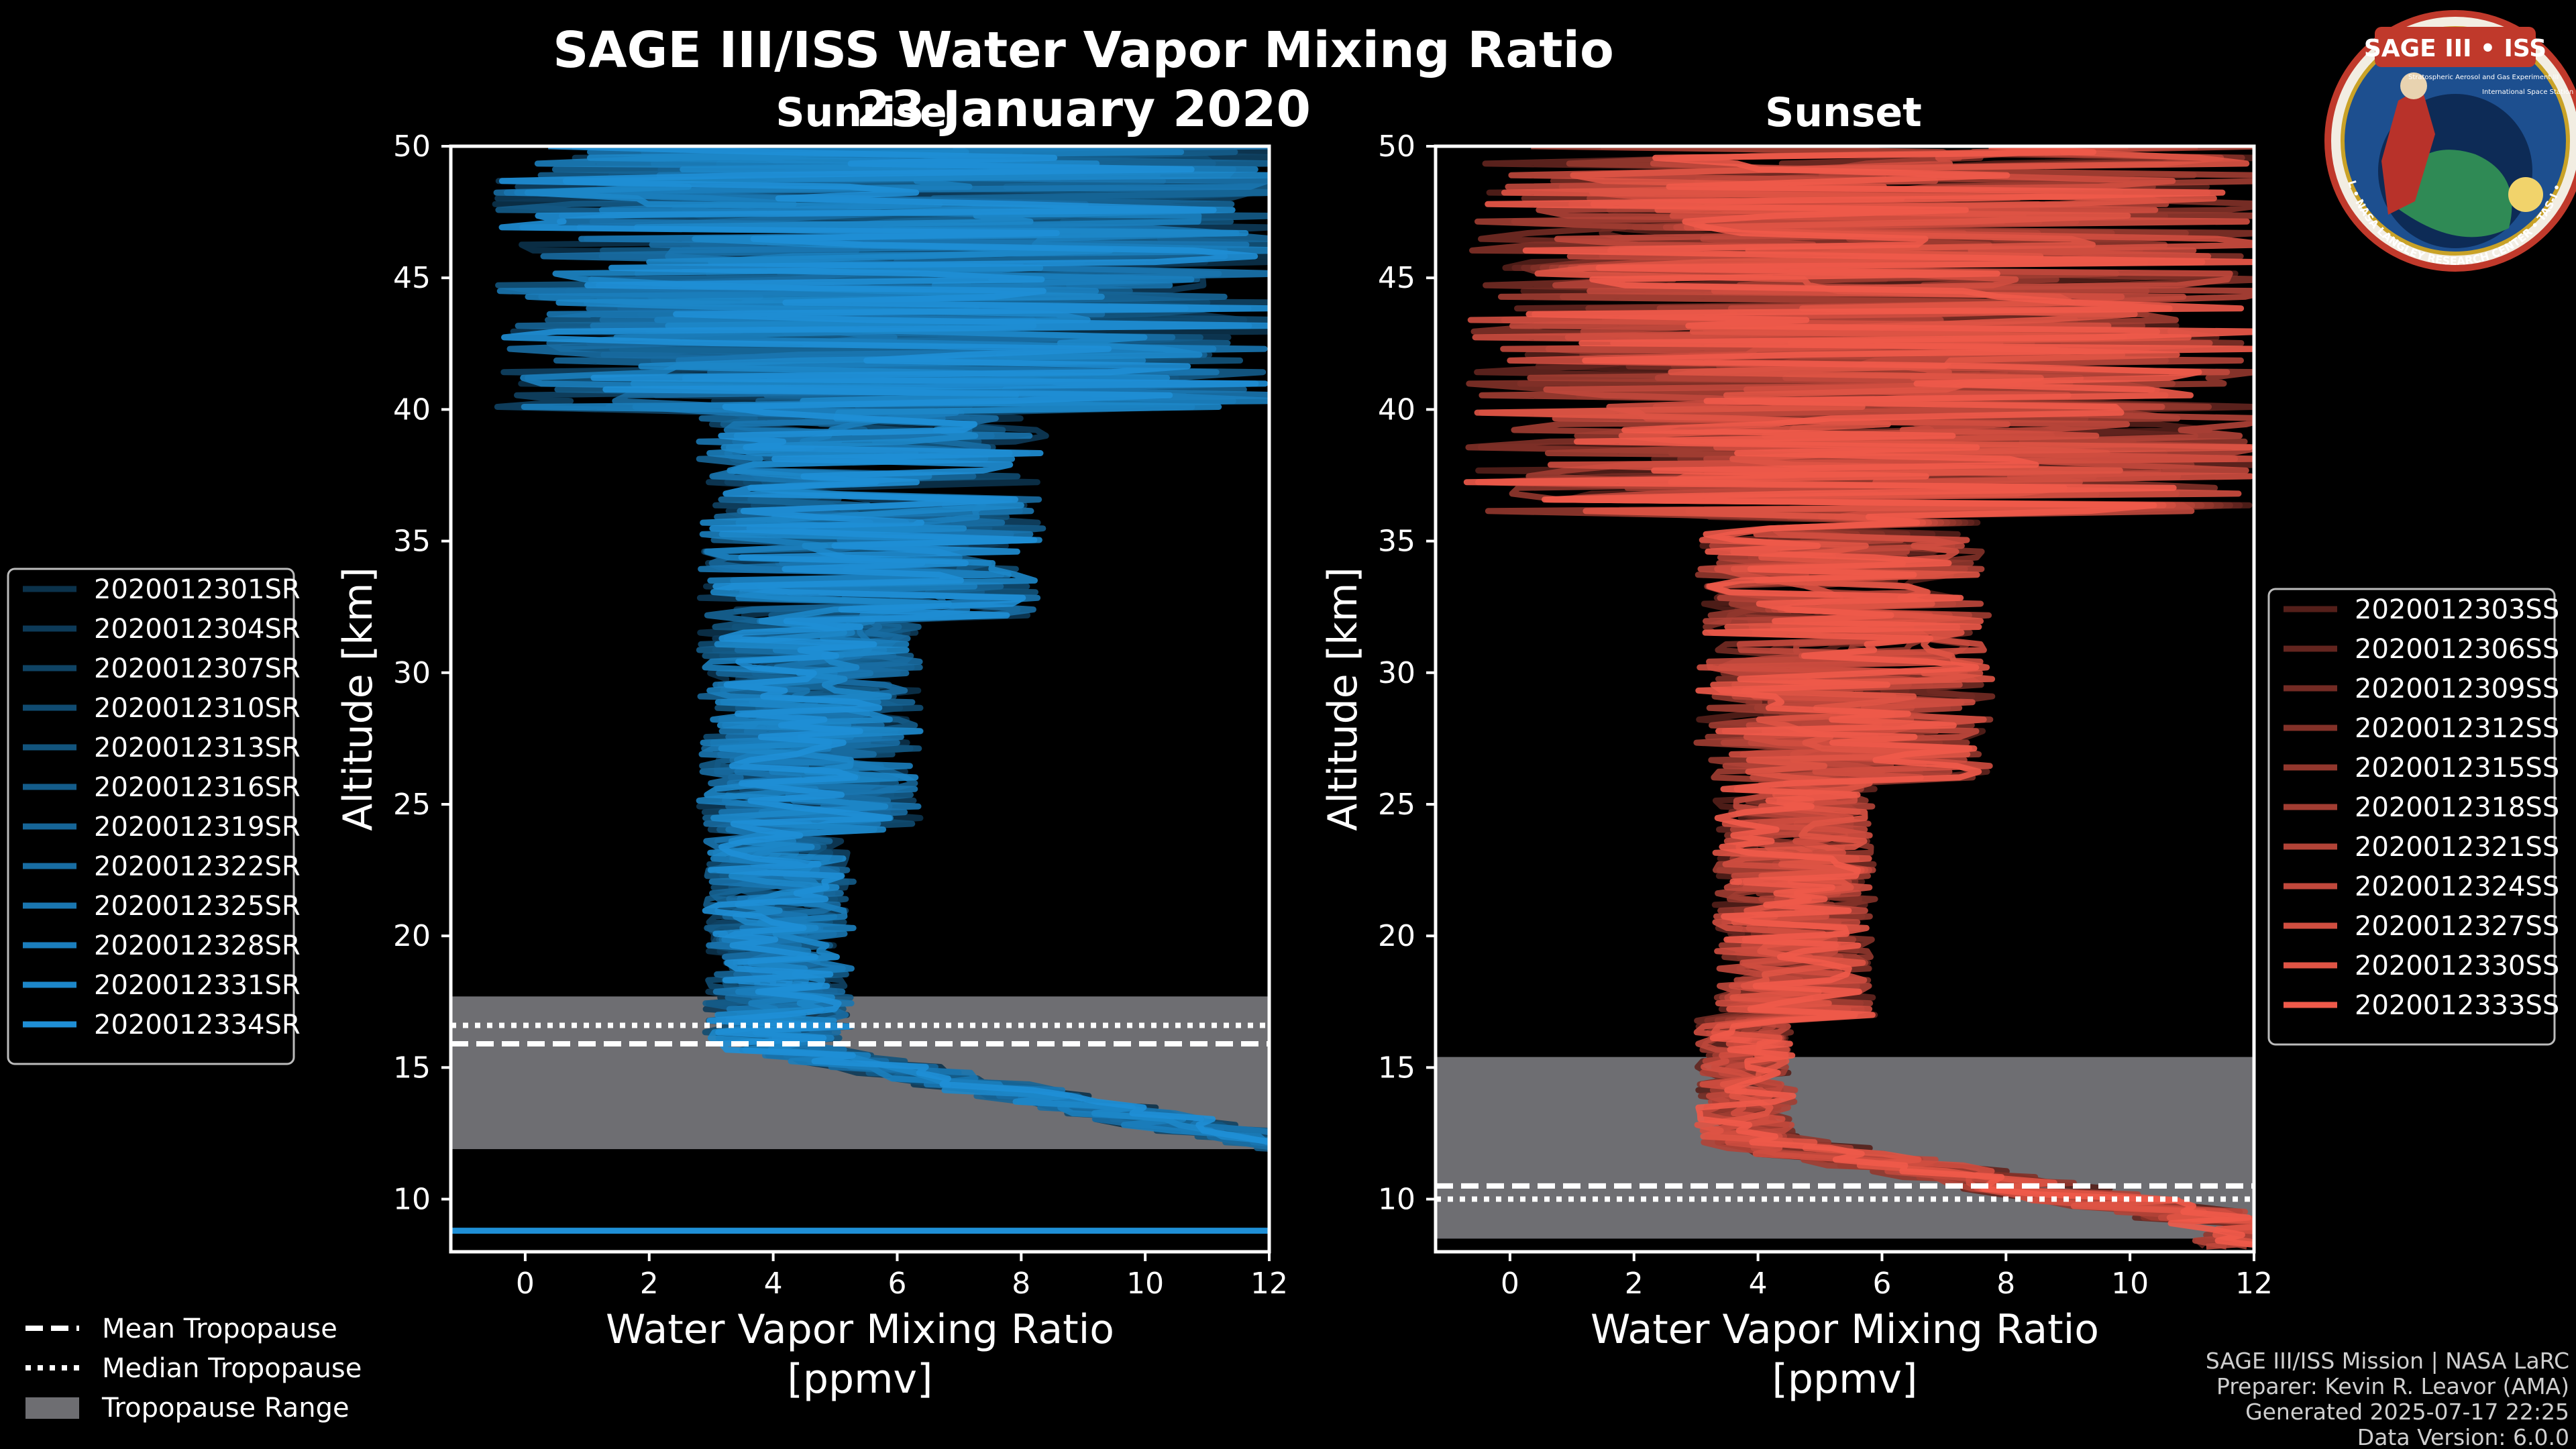 The height and width of the screenshot is (1449, 2576). Describe the element at coordinates (2387, 1361) in the screenshot. I see `footer-line-1: SAGE III/ISS Mission | NASA LaRC` at that location.